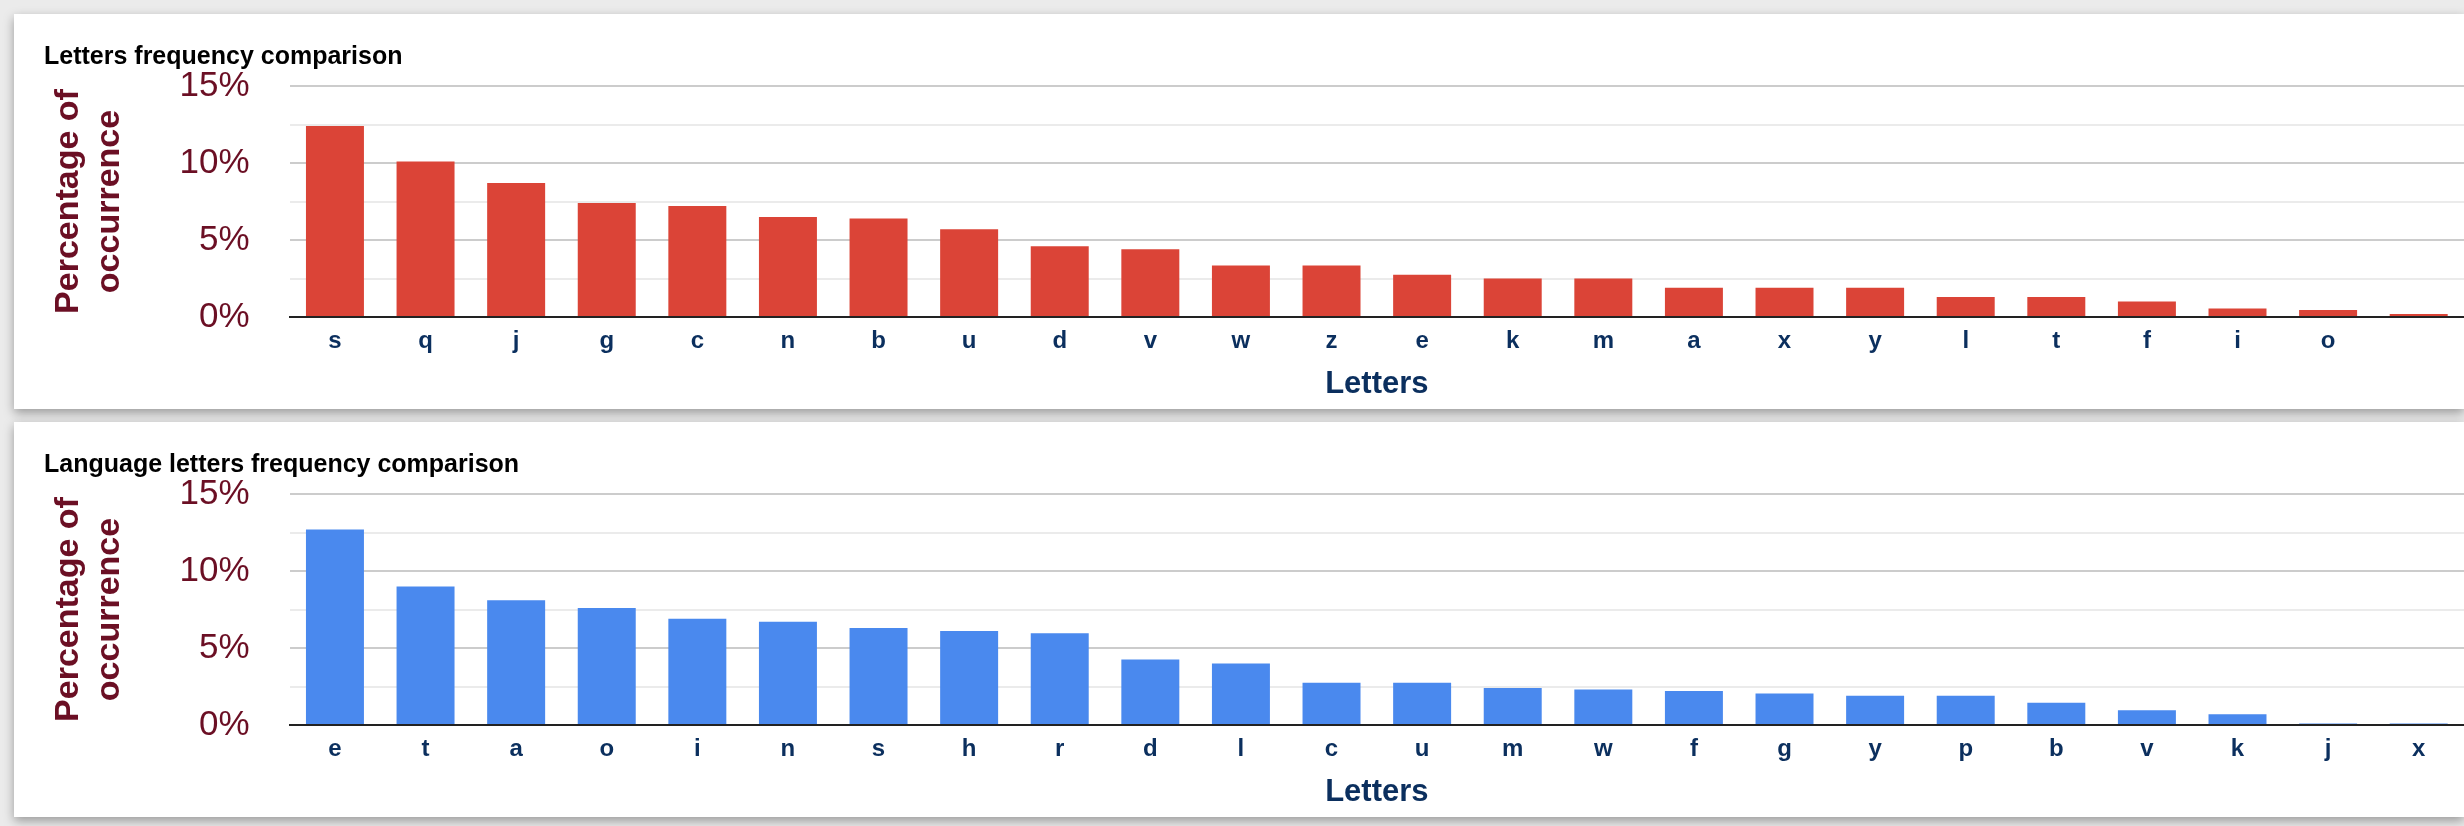  Describe the element at coordinates (1966, 340) in the screenshot. I see `x-tick-label: l` at that location.